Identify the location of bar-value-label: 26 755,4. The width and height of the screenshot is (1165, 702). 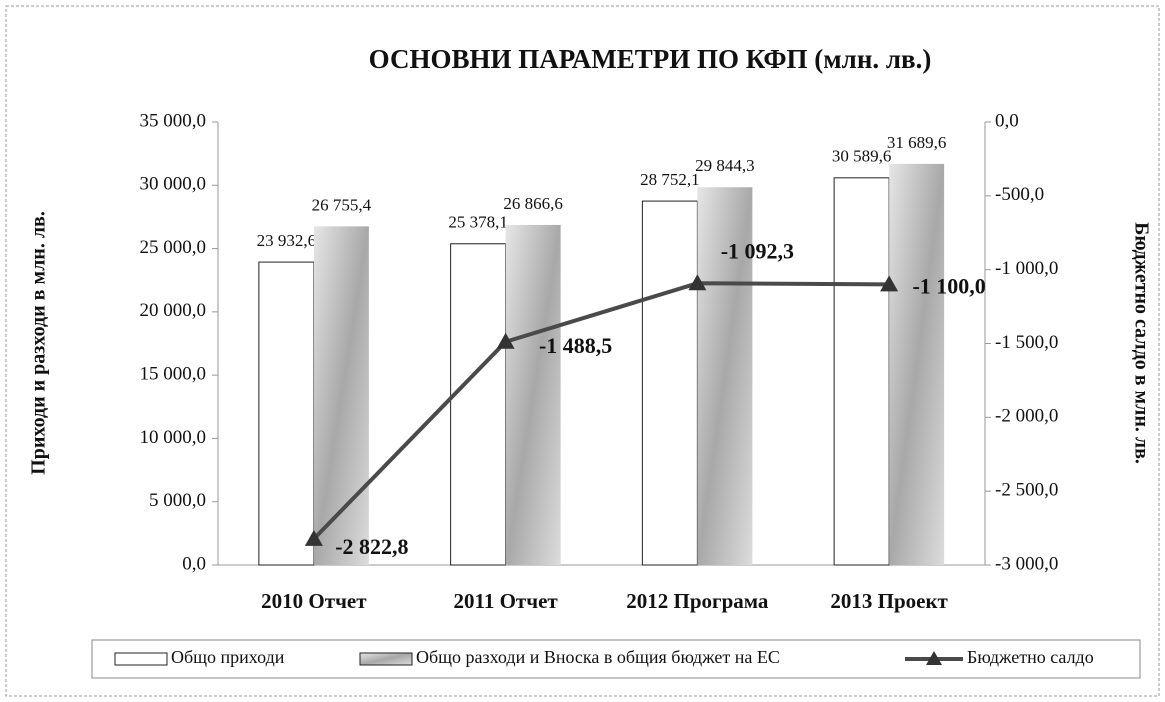
(342, 204).